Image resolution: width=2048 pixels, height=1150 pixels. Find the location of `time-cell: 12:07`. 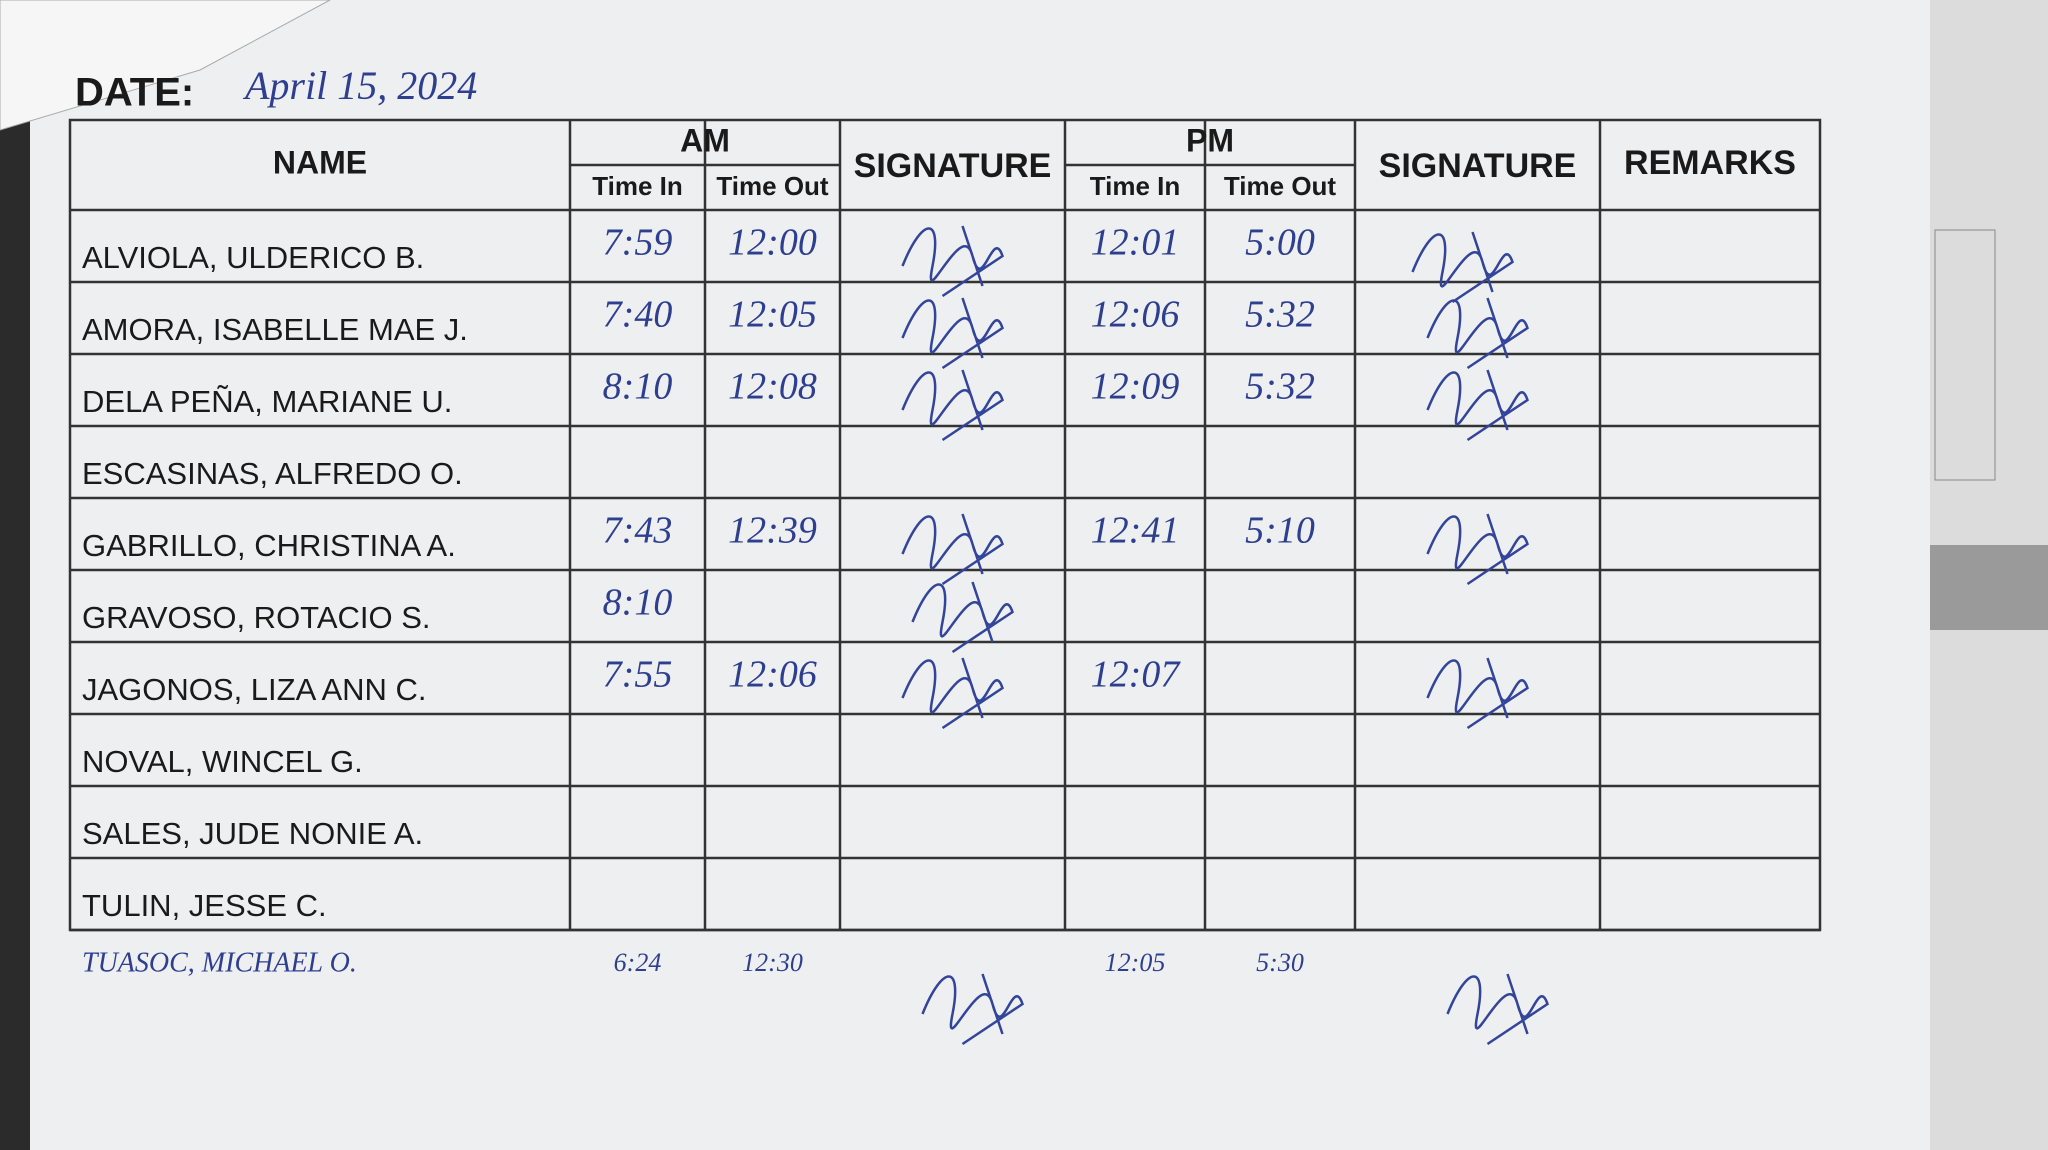

time-cell: 12:07 is located at coordinates (1136, 675).